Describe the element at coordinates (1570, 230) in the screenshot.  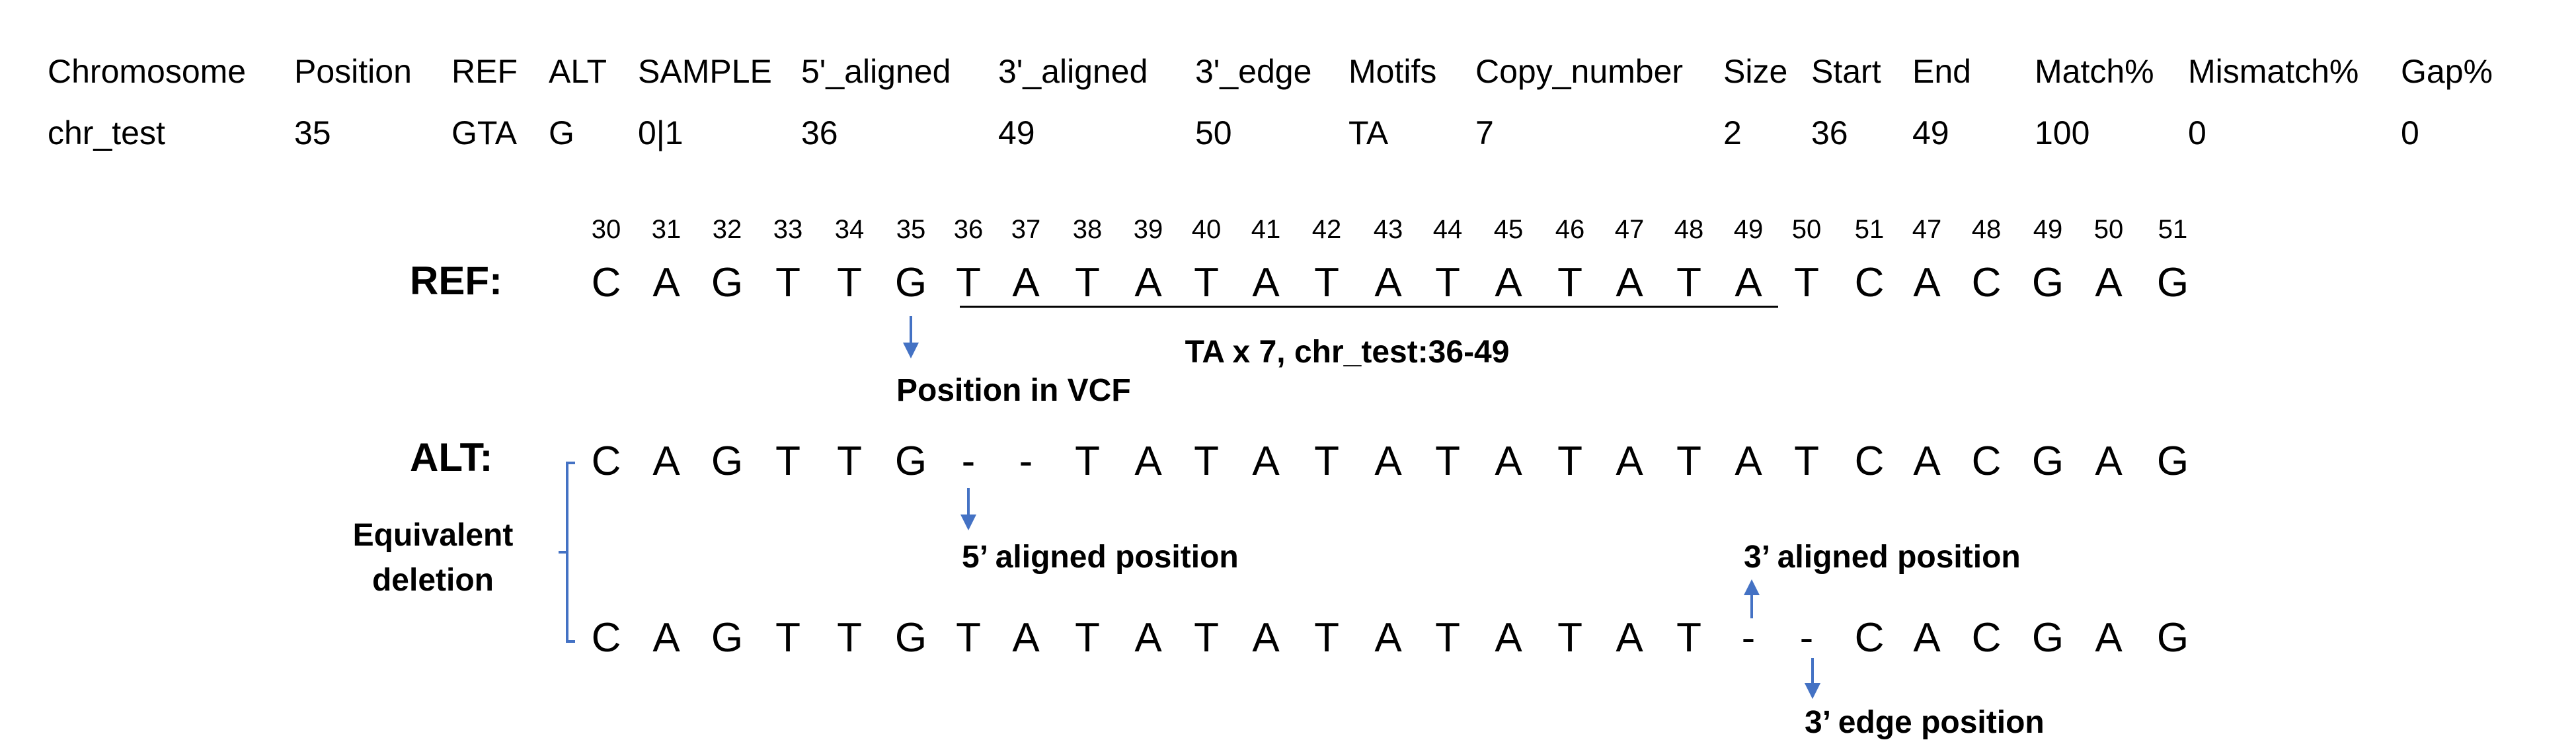
I see `position-number: 46` at that location.